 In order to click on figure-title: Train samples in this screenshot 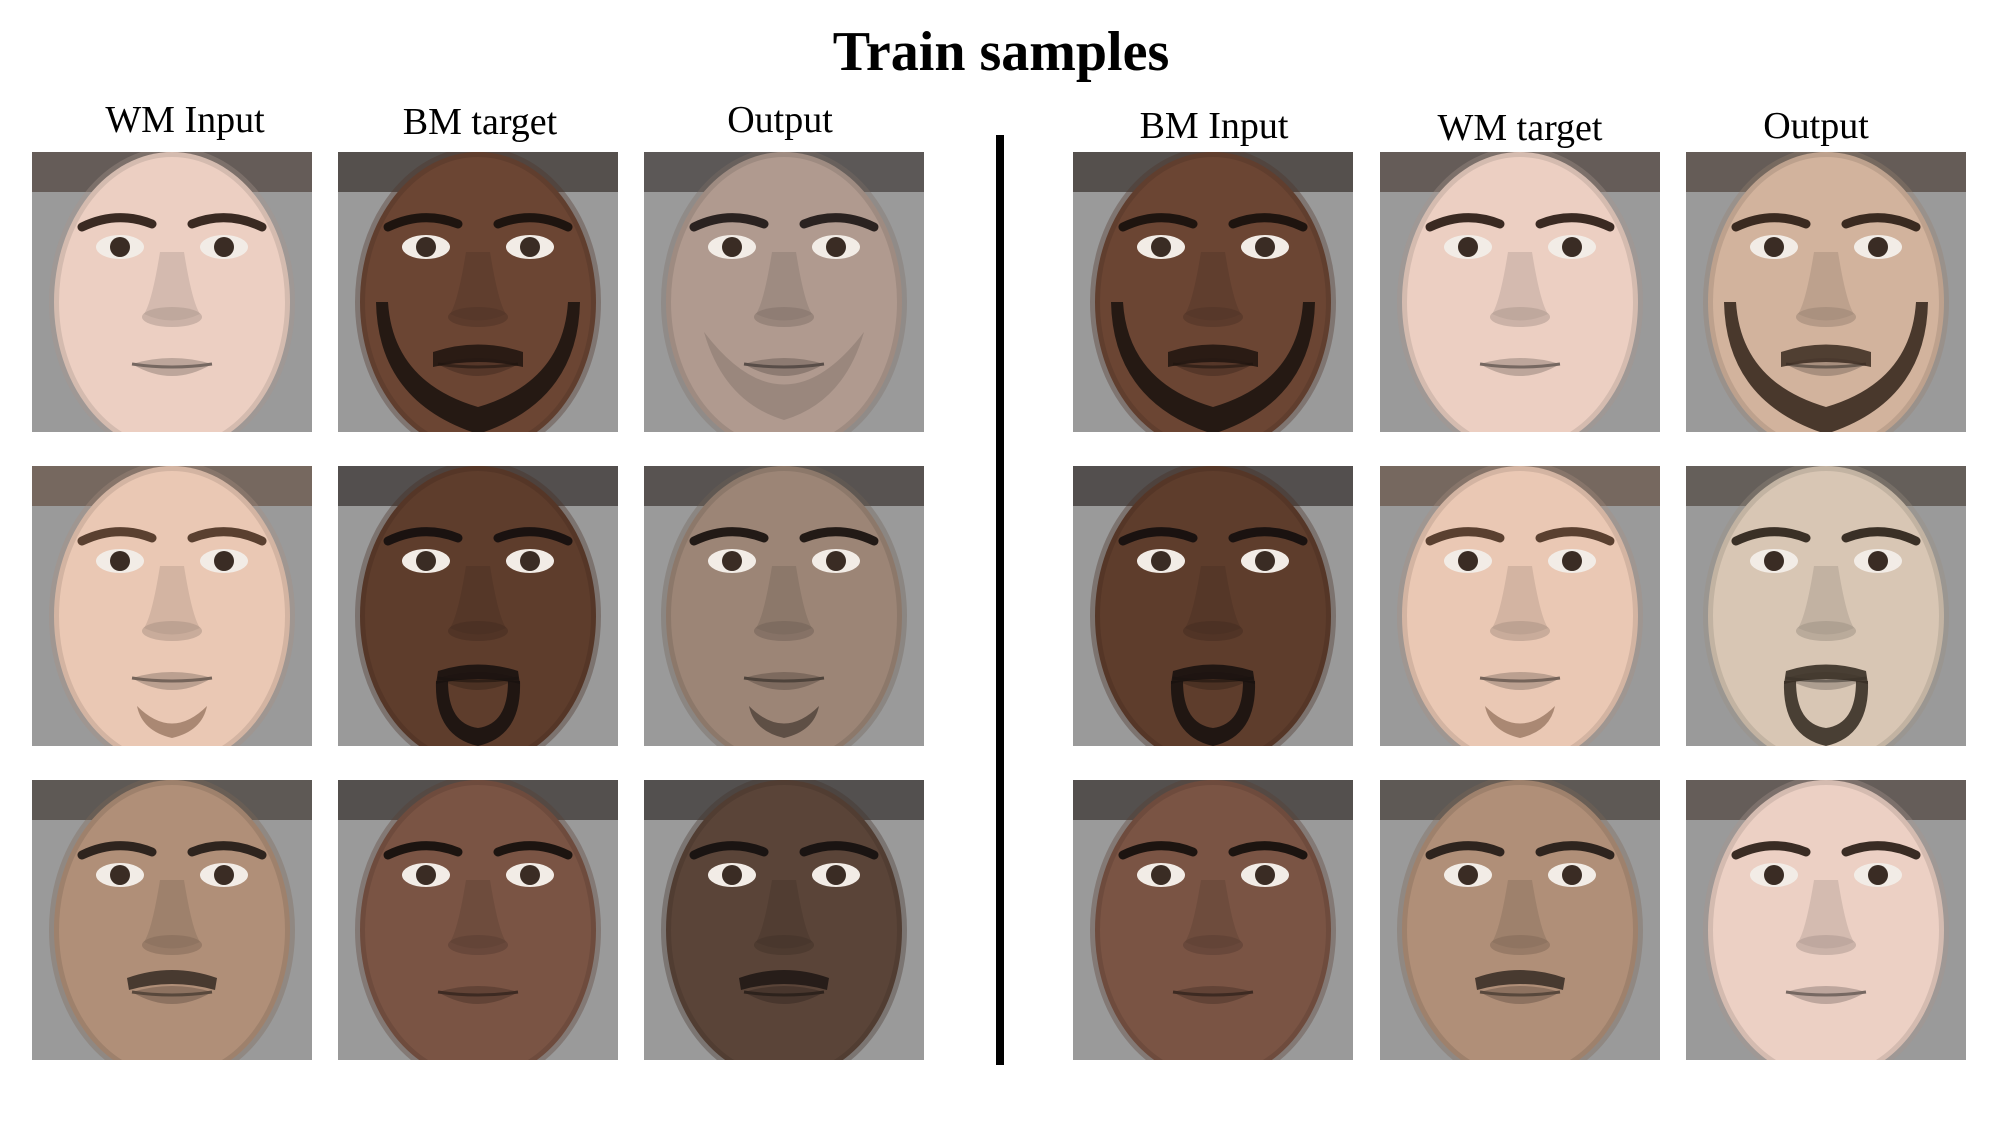, I will do `click(1001, 52)`.